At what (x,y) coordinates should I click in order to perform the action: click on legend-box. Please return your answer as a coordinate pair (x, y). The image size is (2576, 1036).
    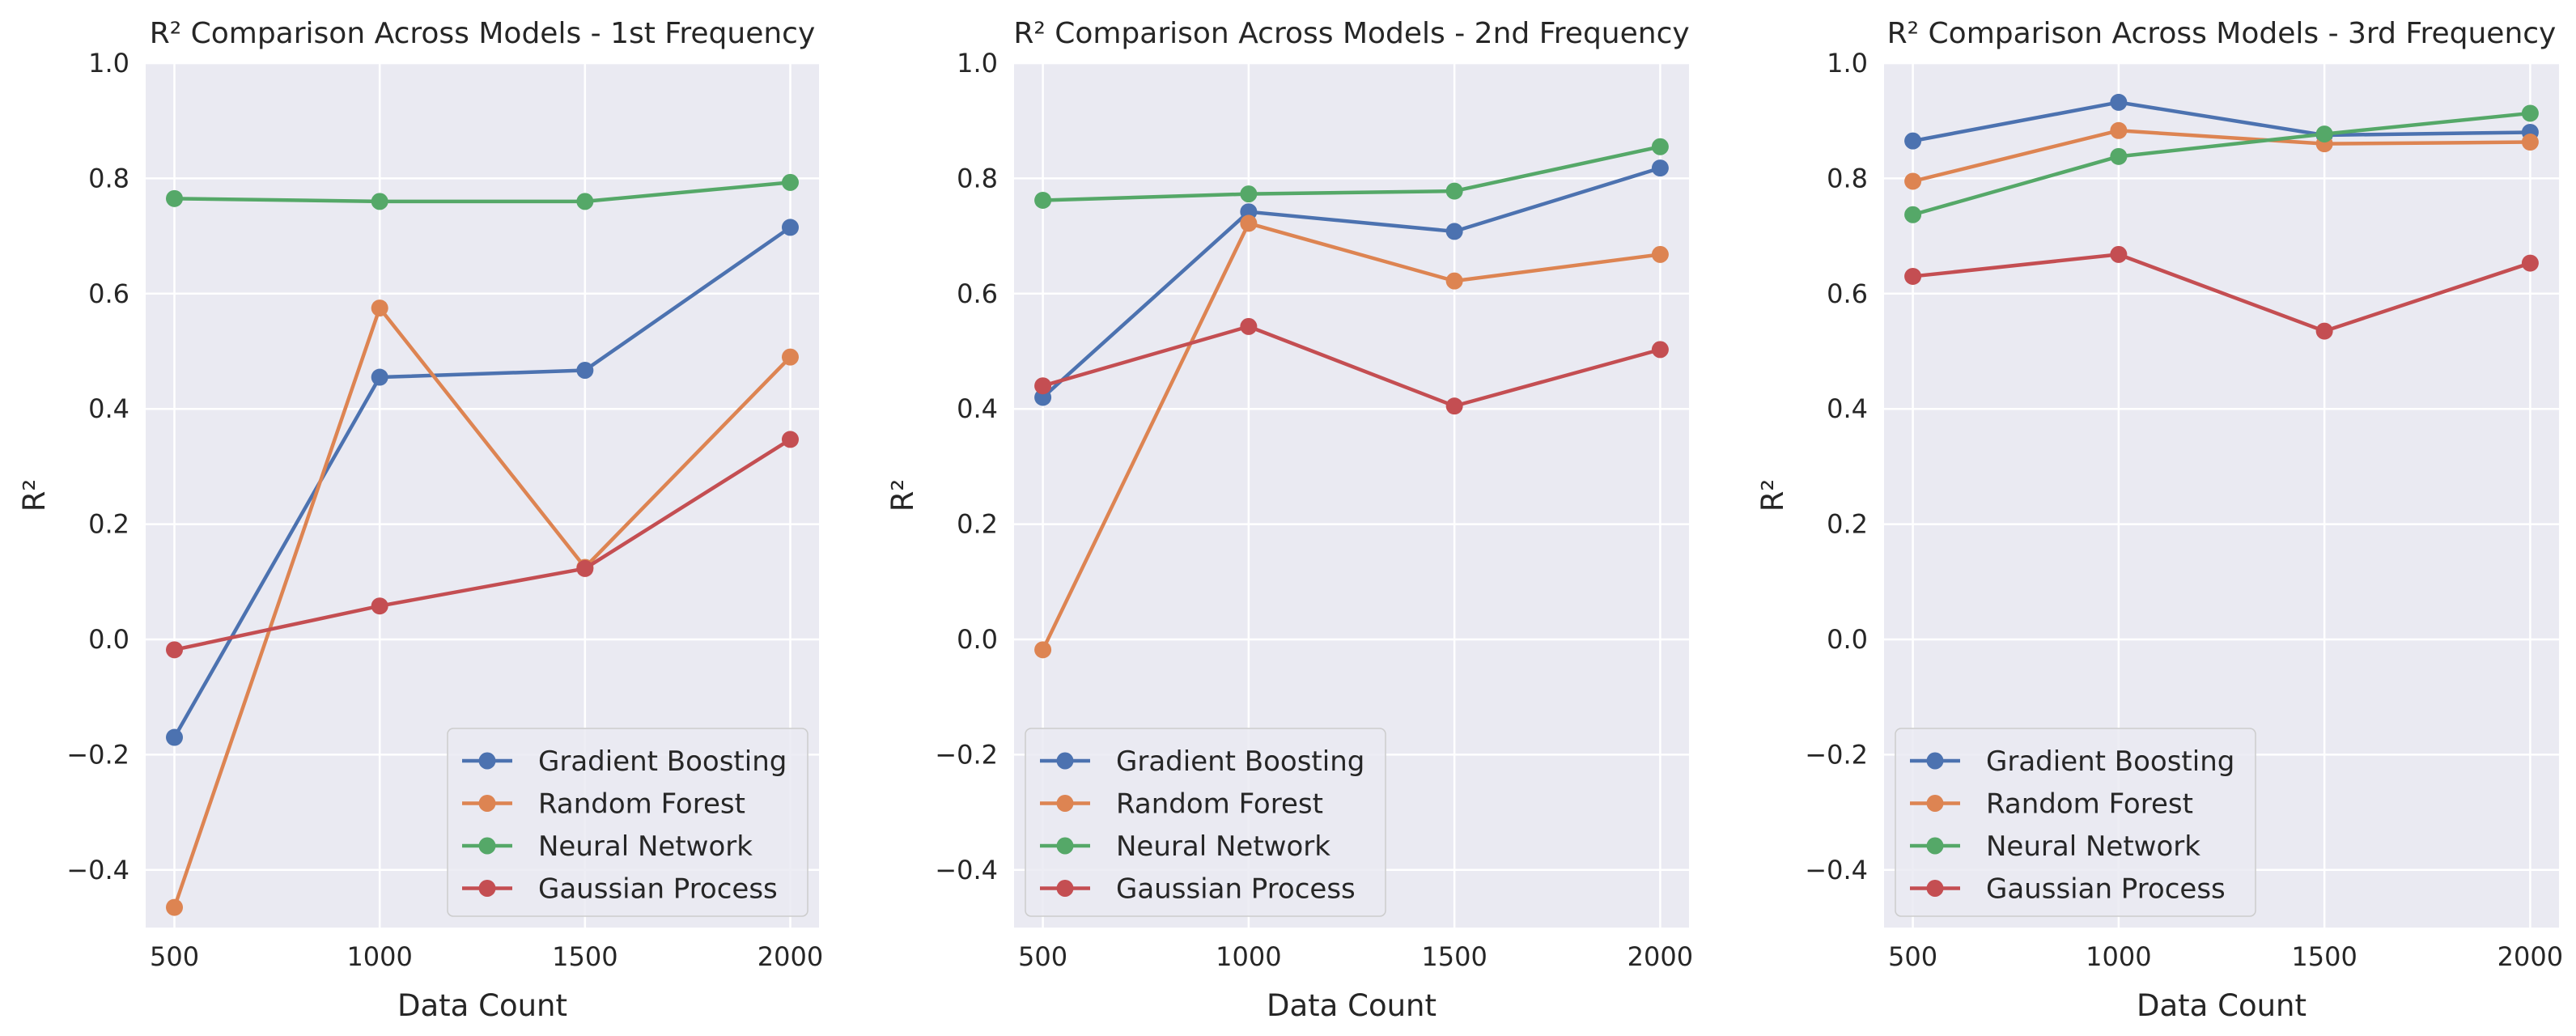
    Looking at the image, I should click on (2075, 822).